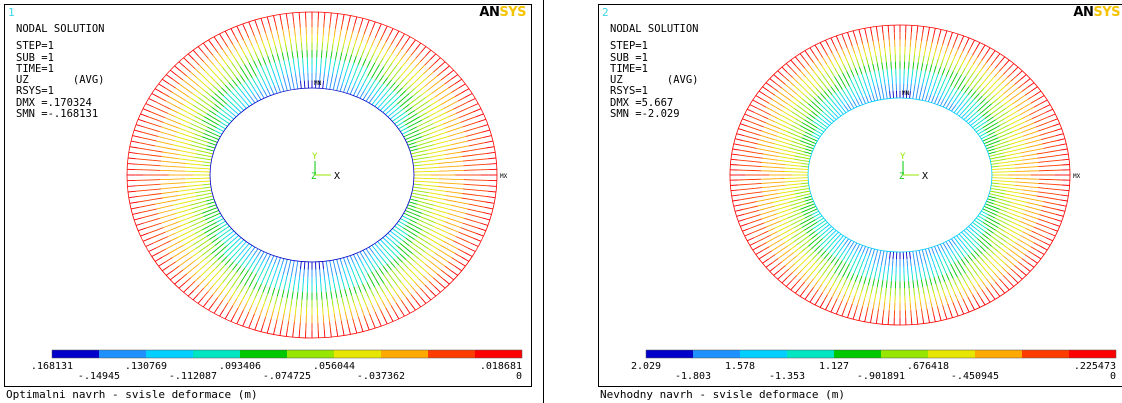  I want to click on ansys-logo: ANSYS, so click(502, 12).